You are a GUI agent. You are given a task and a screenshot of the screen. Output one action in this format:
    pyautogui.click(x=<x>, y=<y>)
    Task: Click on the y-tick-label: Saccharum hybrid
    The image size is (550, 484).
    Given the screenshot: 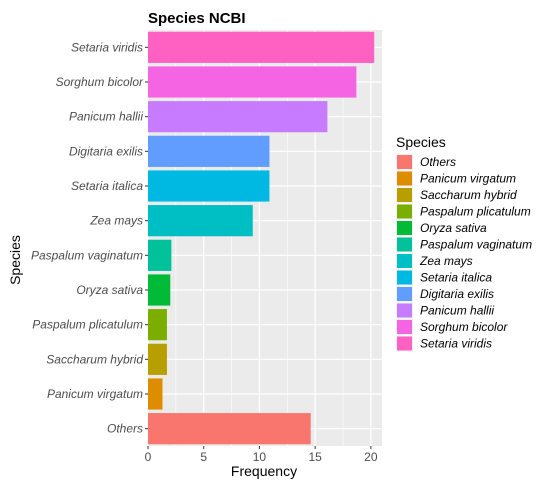 What is the action you would take?
    pyautogui.click(x=94, y=359)
    